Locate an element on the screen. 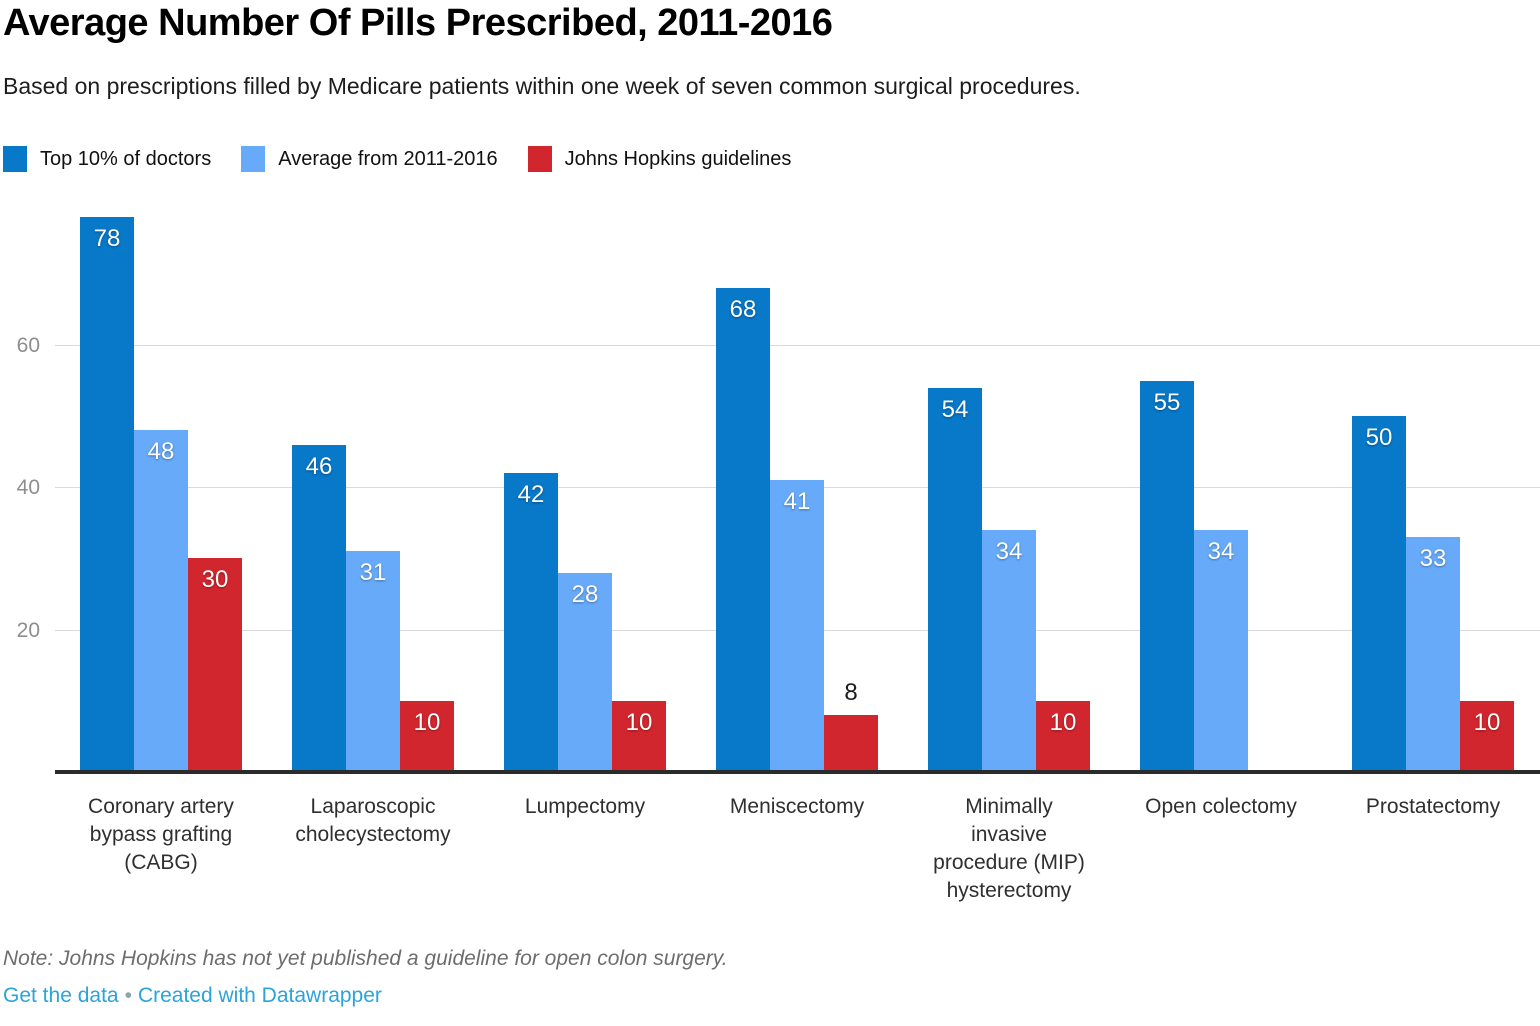 This screenshot has height=1026, width=1540. x-axis-baseline is located at coordinates (797, 772).